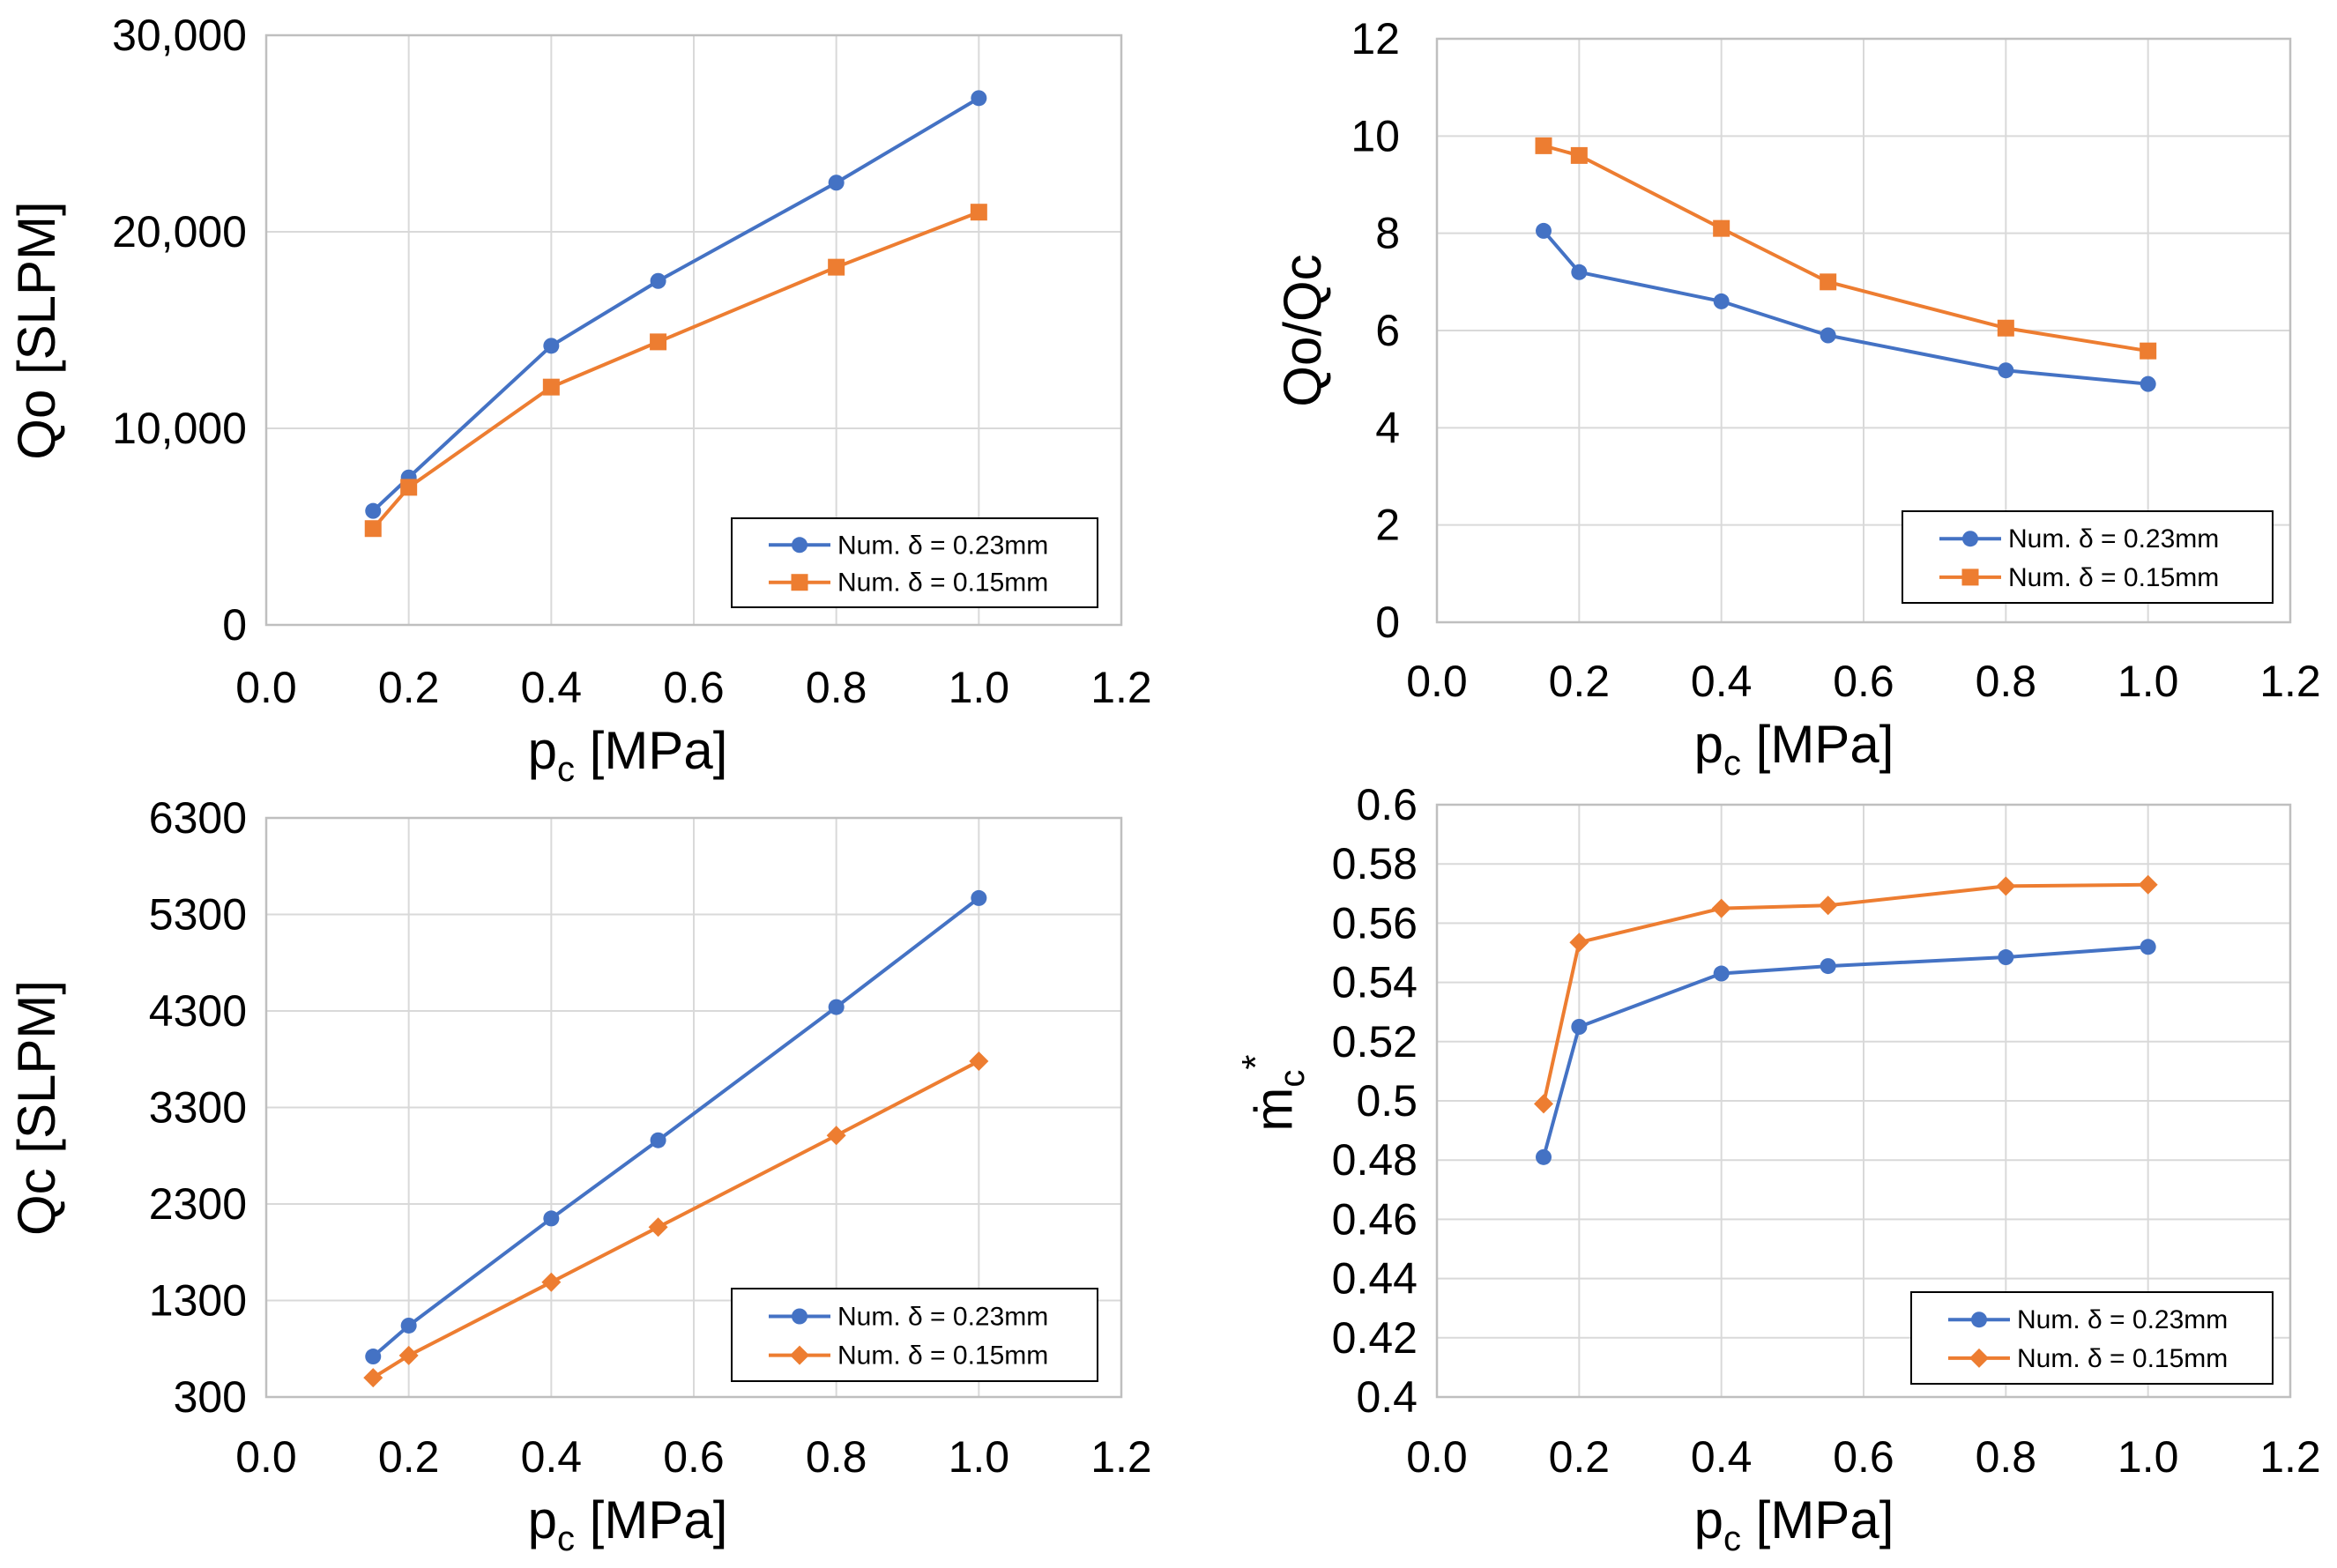 This screenshot has width=2337, height=1568. What do you see at coordinates (1388, 330) in the screenshot?
I see `y-tick-label: 6` at bounding box center [1388, 330].